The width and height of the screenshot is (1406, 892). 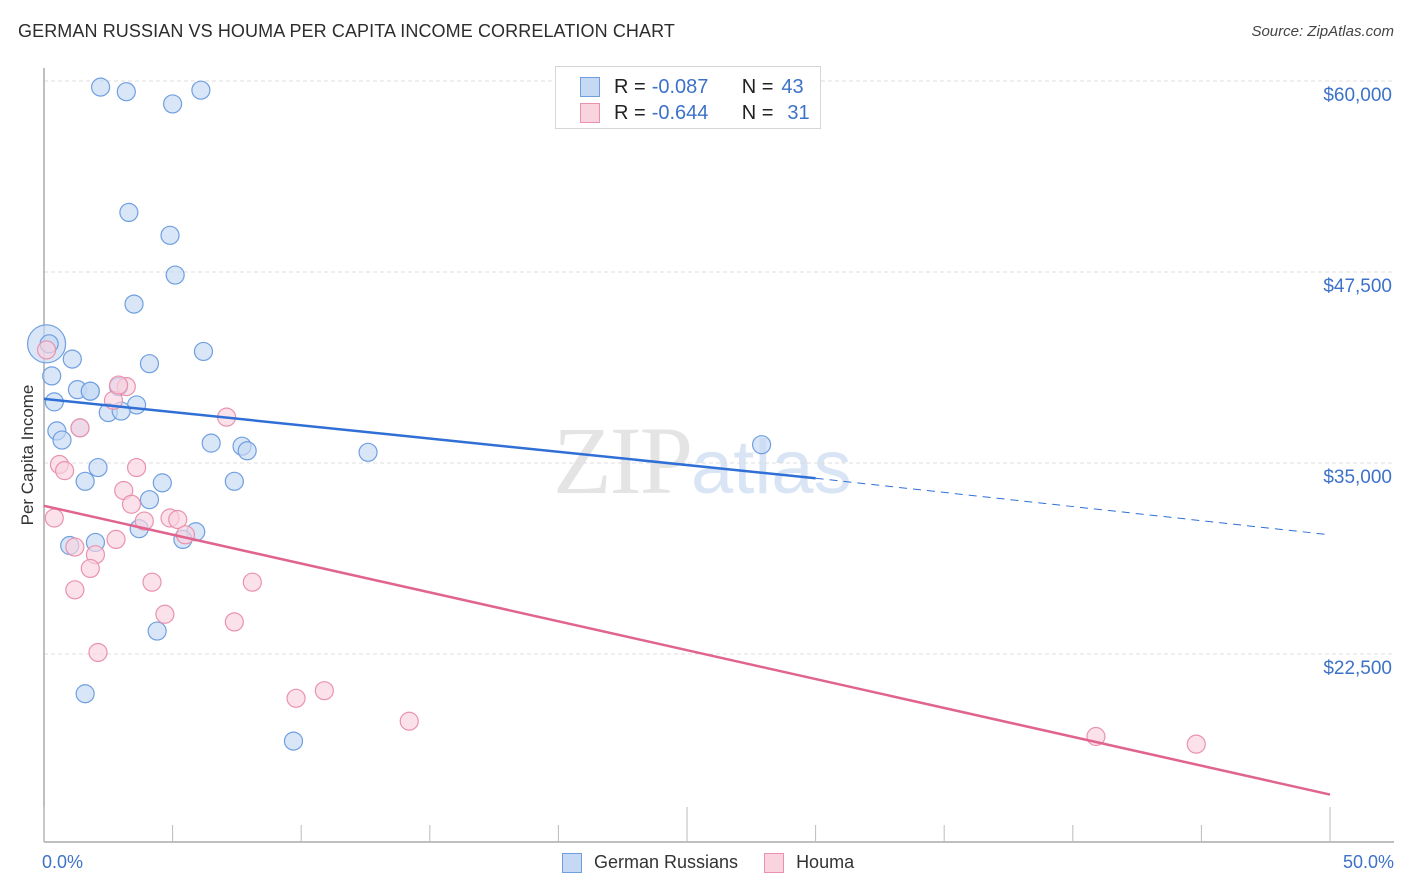 What do you see at coordinates (680, 112) in the screenshot?
I see `r-value: -0.644` at bounding box center [680, 112].